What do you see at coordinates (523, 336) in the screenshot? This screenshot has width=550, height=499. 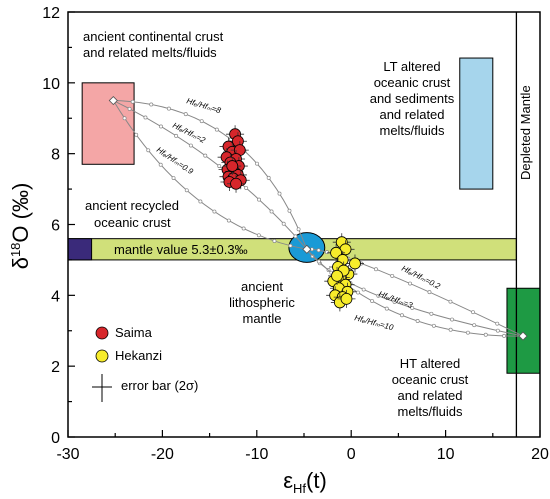 I see `ht-endmember-diamond` at bounding box center [523, 336].